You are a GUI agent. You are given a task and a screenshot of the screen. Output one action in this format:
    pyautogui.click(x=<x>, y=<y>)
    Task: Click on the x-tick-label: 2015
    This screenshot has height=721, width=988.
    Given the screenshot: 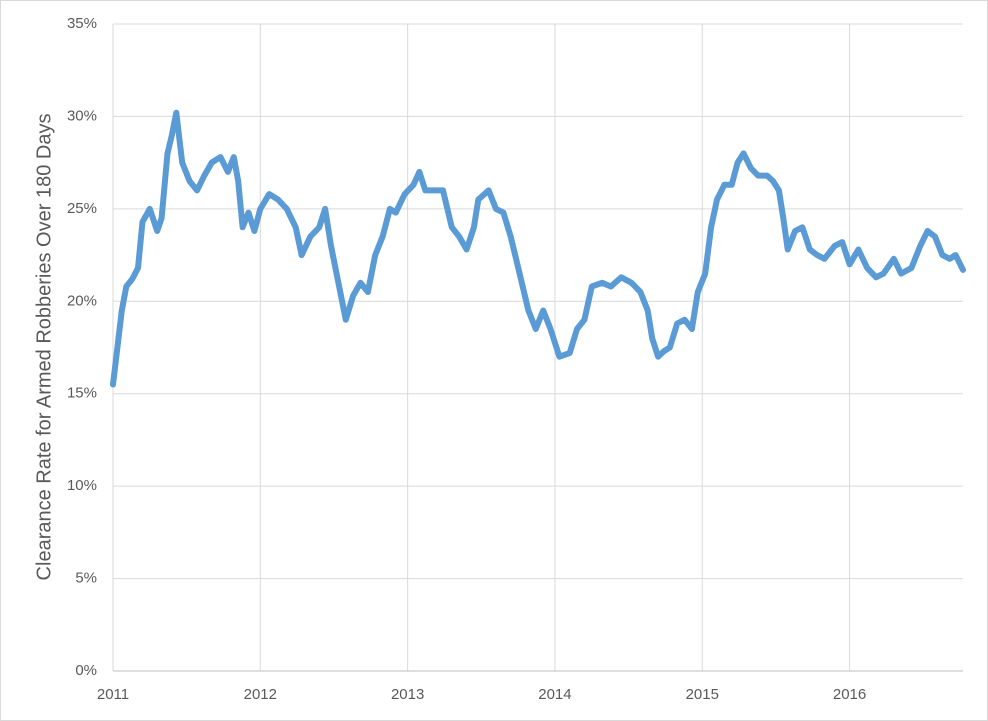 What is the action you would take?
    pyautogui.click(x=702, y=694)
    